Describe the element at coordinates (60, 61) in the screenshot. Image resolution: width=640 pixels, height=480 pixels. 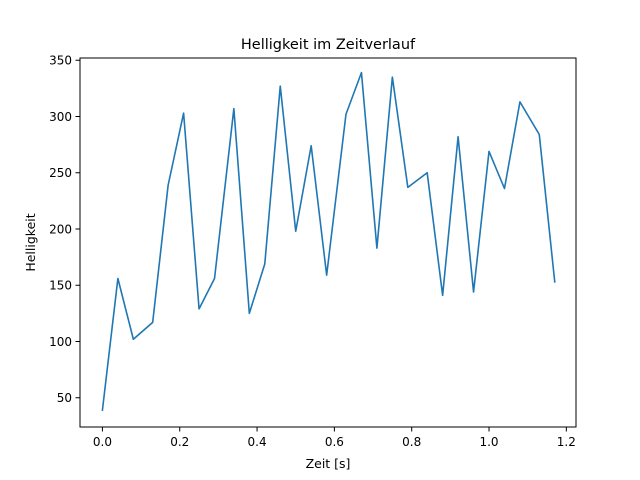
I see `y-tick-label: 350` at that location.